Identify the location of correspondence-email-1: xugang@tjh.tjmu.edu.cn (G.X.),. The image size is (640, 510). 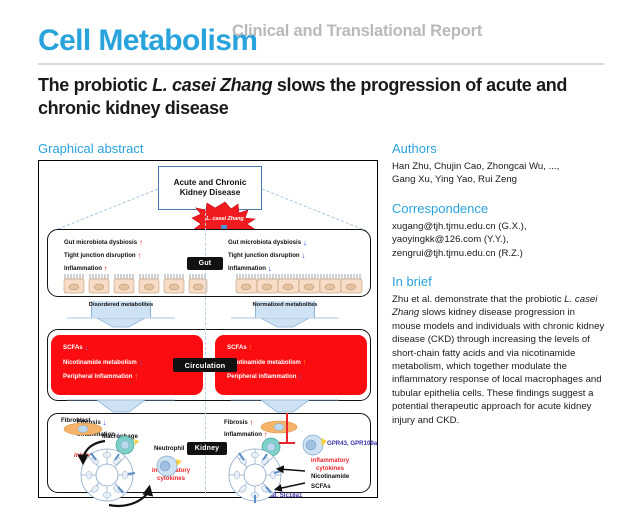
(459, 226).